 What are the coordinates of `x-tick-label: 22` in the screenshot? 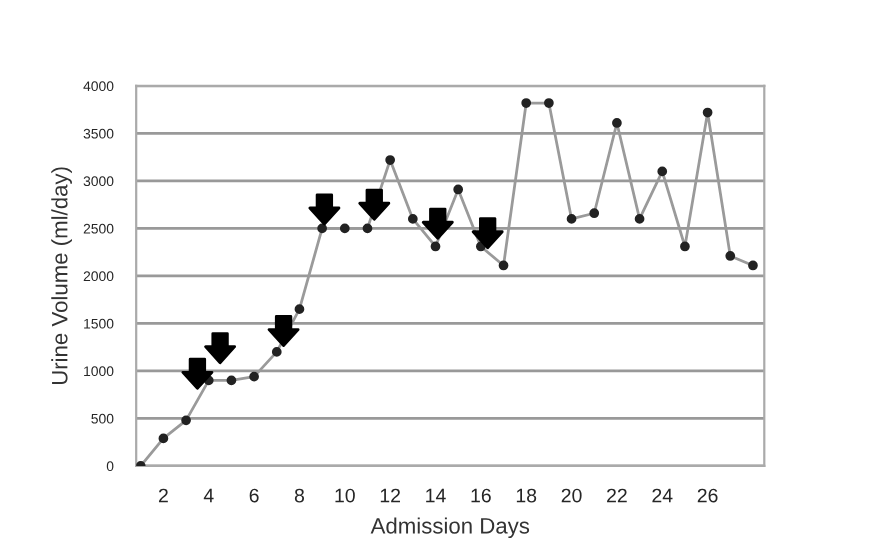 It's located at (617, 495).